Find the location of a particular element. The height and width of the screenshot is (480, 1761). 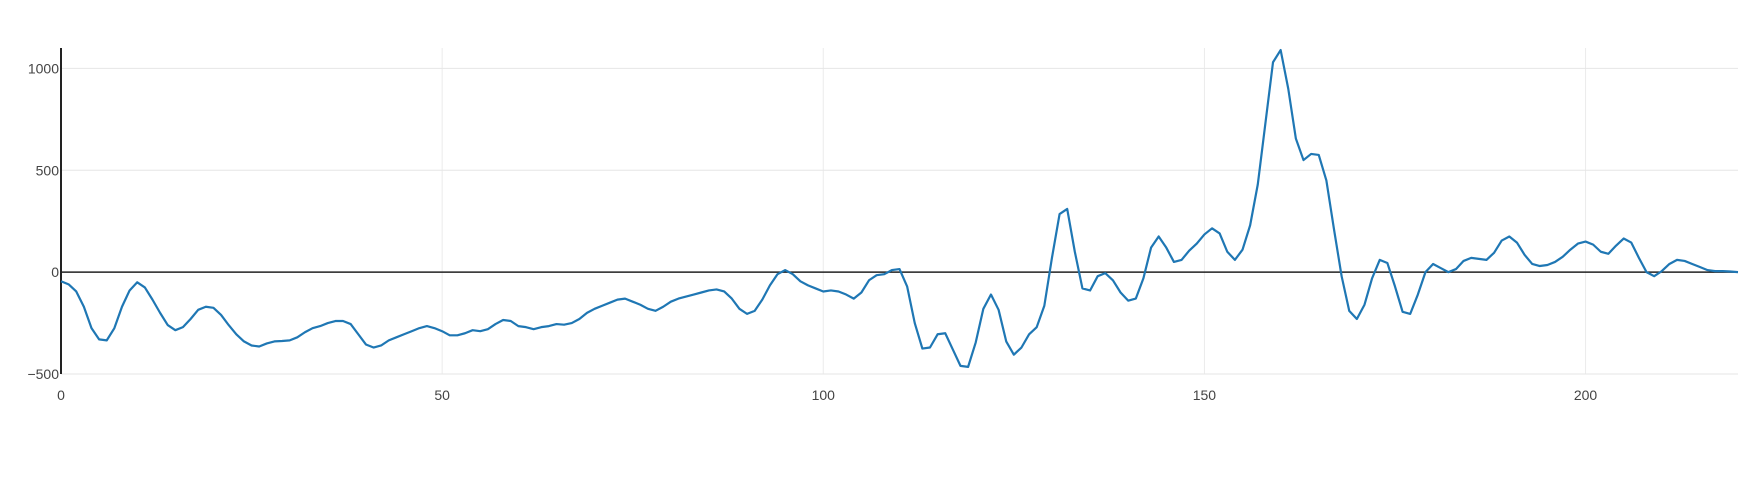

x-tick-label: 150 is located at coordinates (1205, 395).